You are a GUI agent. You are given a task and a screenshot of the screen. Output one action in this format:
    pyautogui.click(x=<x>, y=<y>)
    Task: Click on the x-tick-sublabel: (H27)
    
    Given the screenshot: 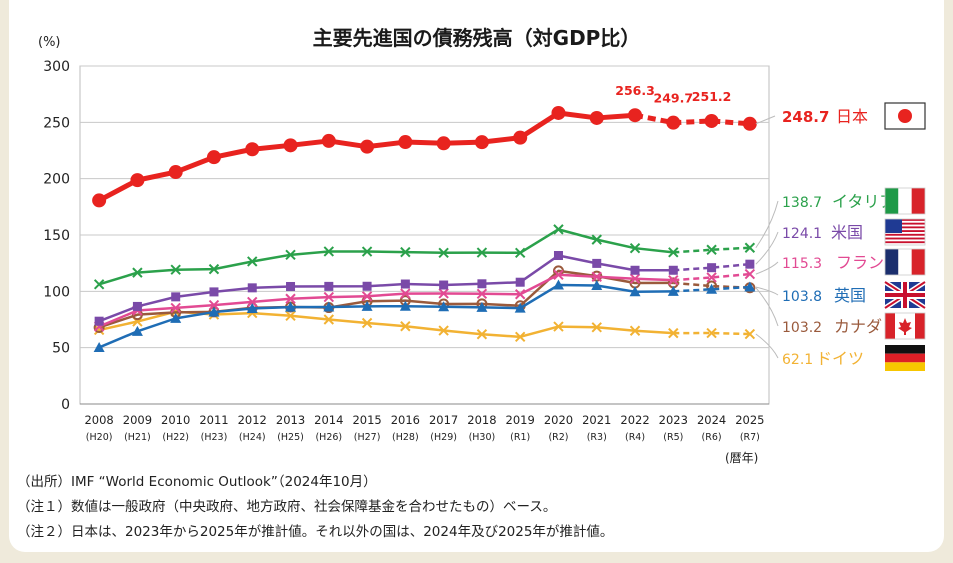 What is the action you would take?
    pyautogui.click(x=367, y=437)
    